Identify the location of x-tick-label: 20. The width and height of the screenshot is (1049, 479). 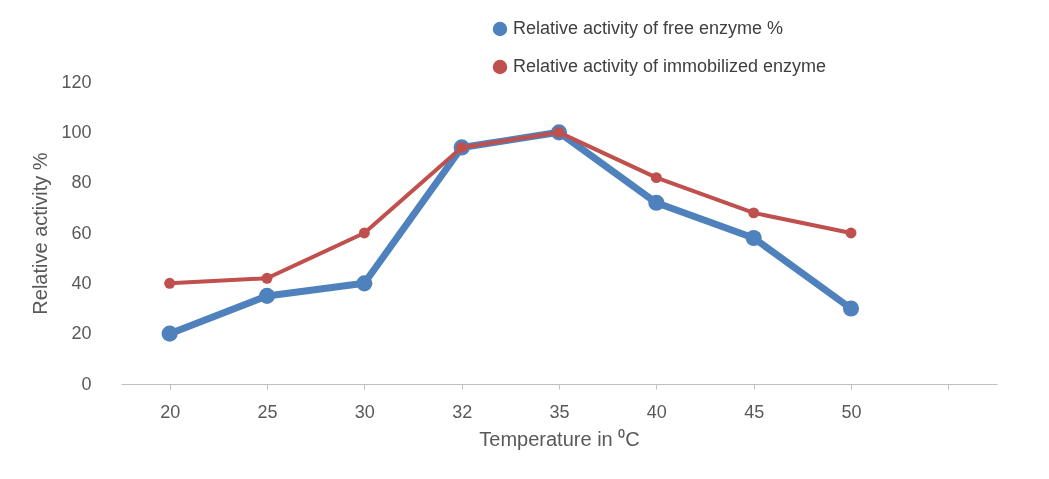
(170, 411).